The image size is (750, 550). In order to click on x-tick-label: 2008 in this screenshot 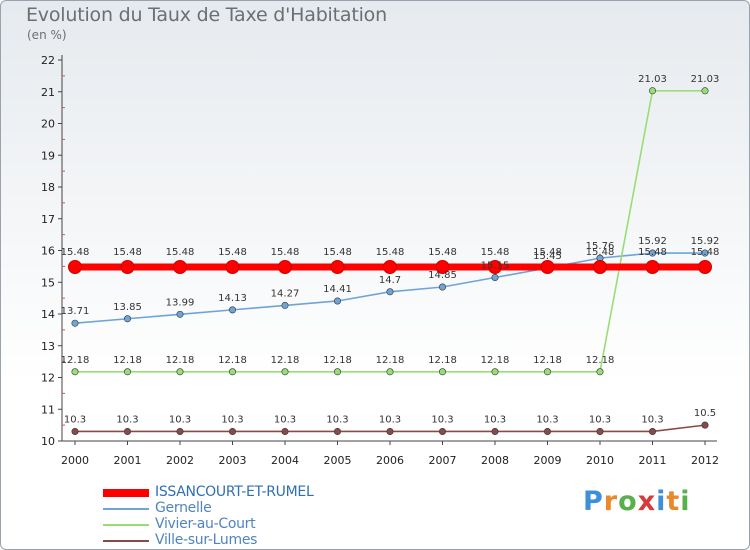, I will do `click(495, 460)`.